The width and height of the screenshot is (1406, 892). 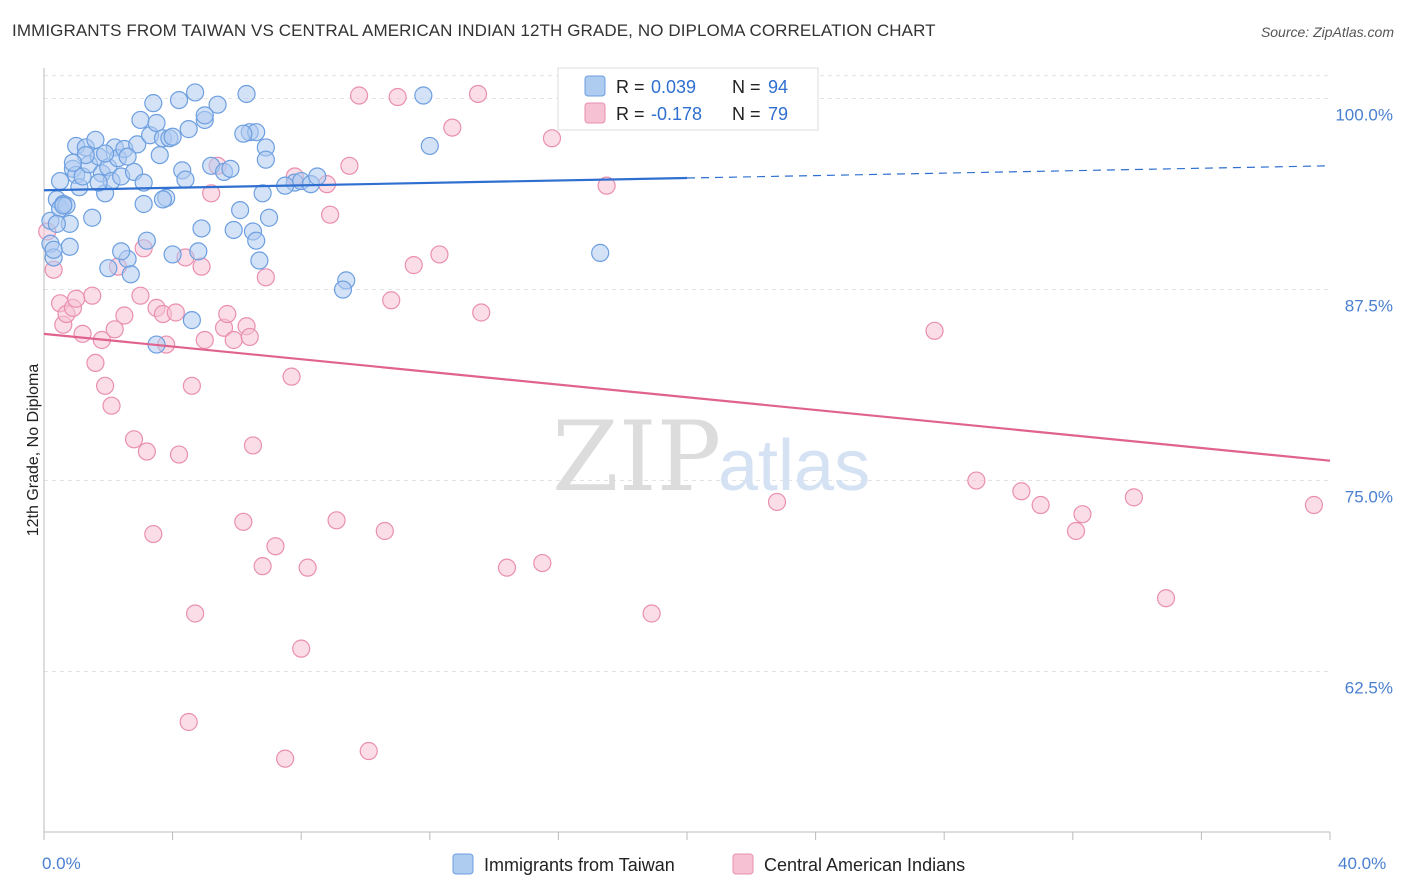 I want to click on y-tick-label: 75.0%, so click(x=1369, y=497).